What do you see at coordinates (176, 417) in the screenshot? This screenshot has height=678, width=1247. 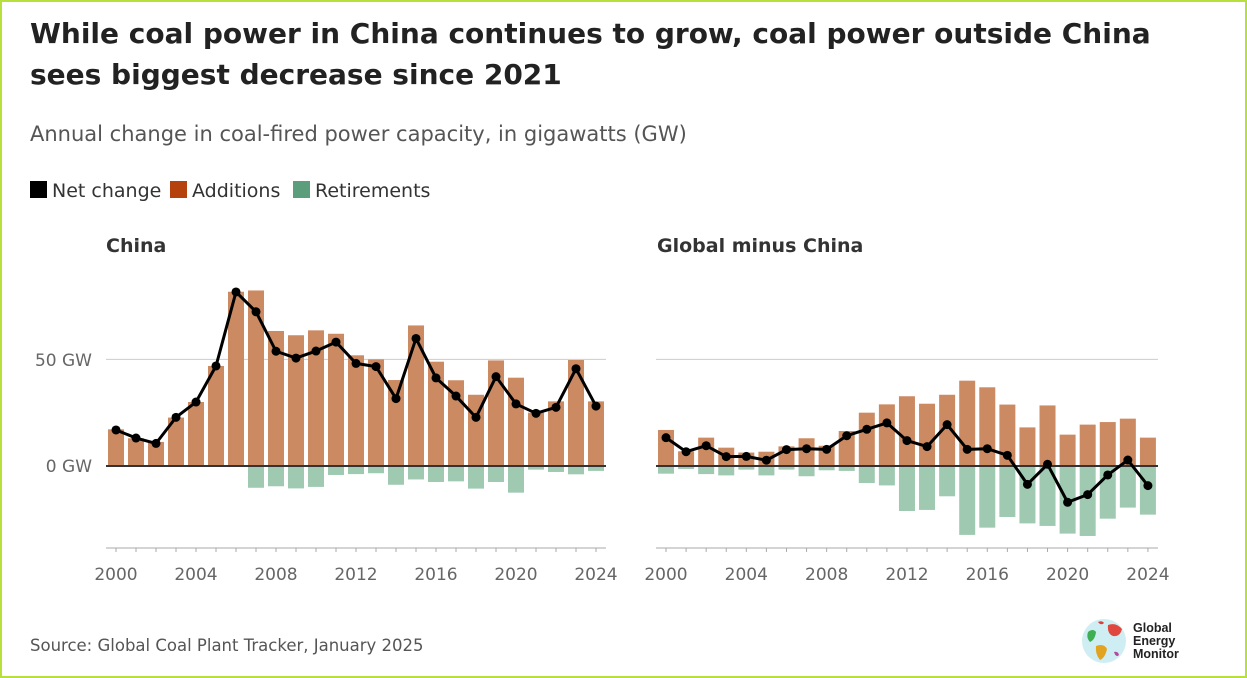 I see `net-change-point-2003` at bounding box center [176, 417].